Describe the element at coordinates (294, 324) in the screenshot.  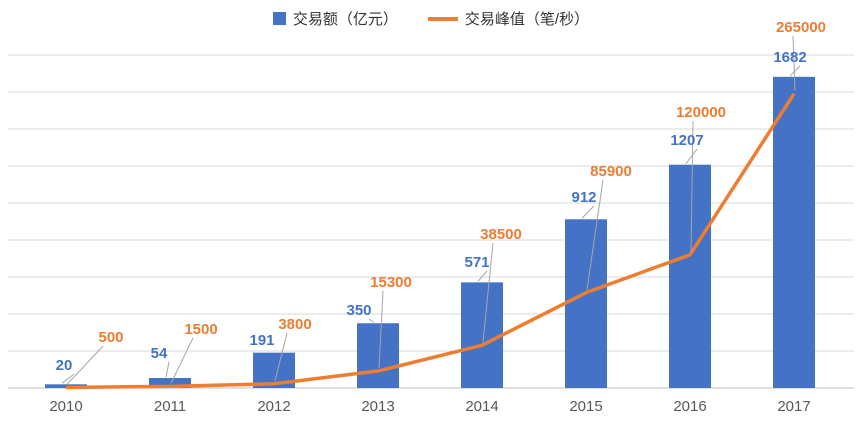
I see `line-label-2012: 3800` at that location.